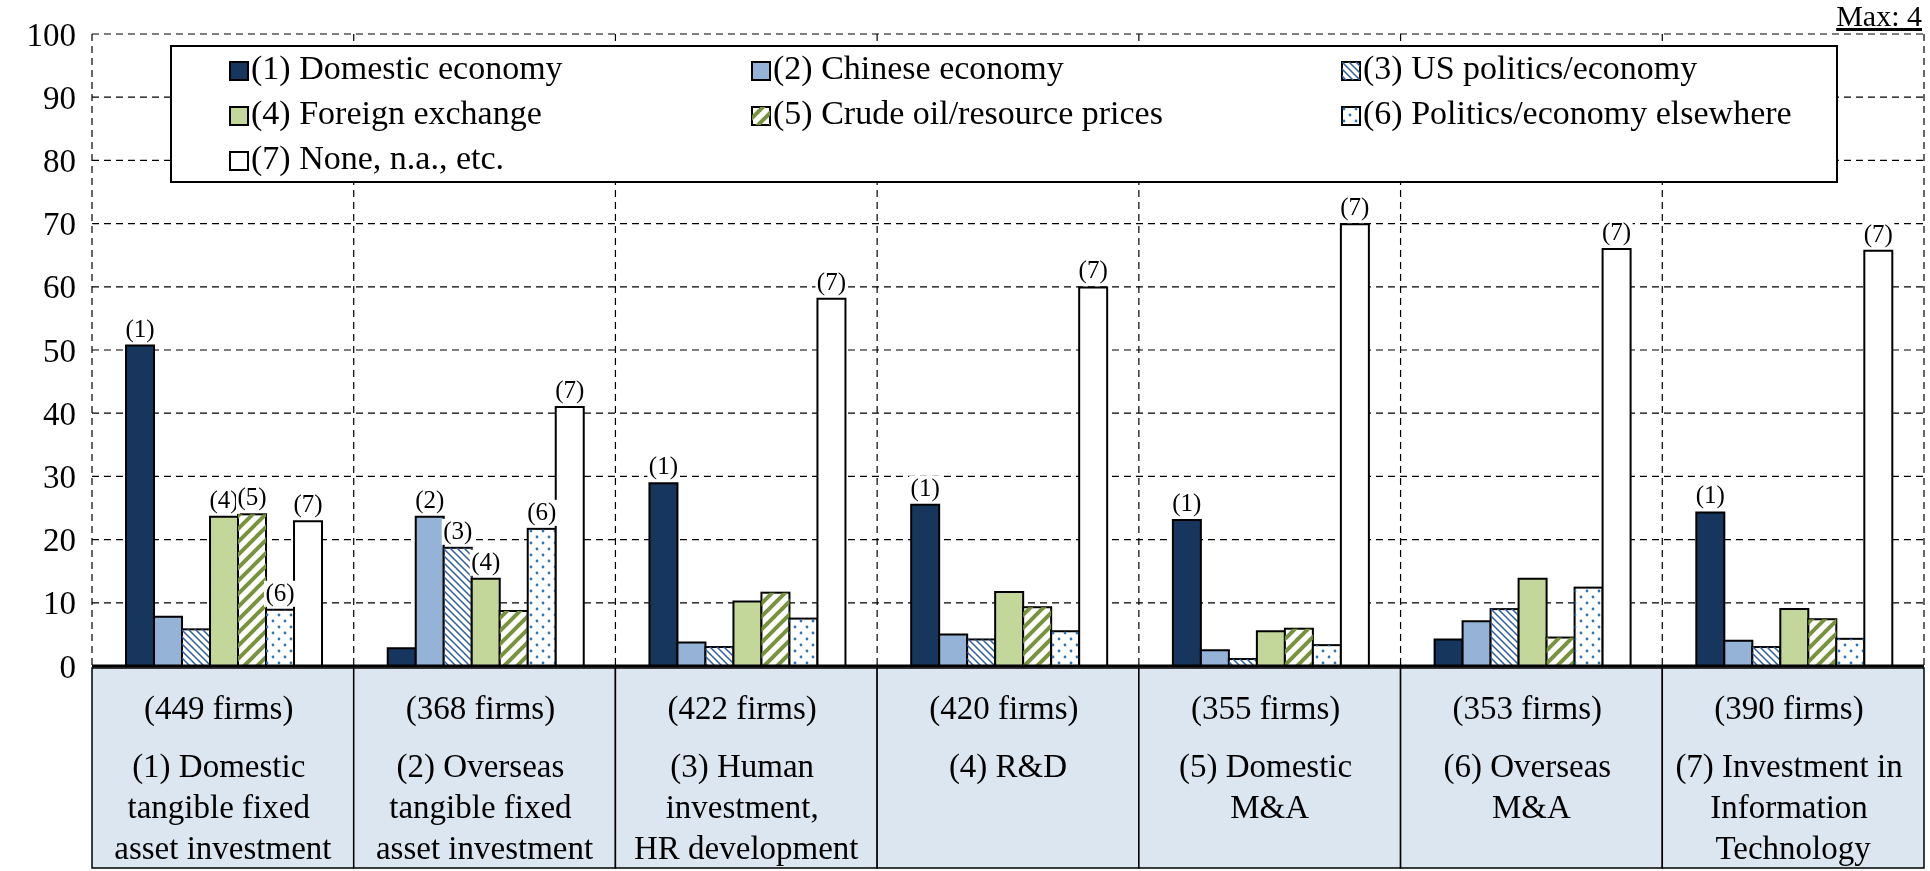  I want to click on legend-label: (7) None, n.a., etc., so click(378, 158).